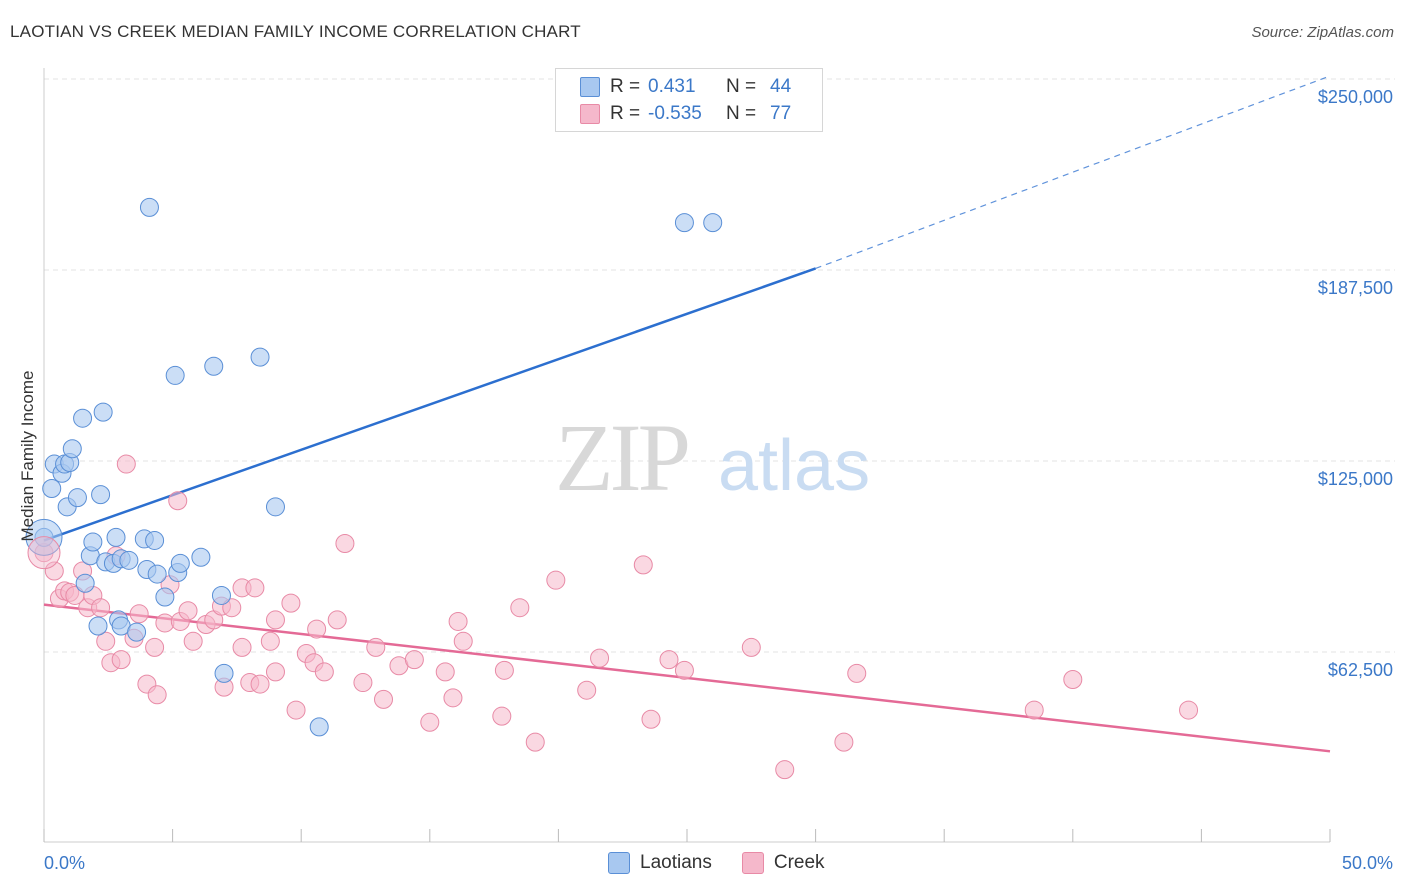  I want to click on y-tick-label: $125,000, so click(1355, 479).